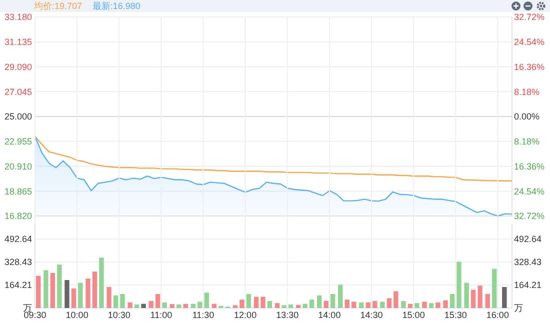 The height and width of the screenshot is (325, 550). I want to click on y-tick-label: 29.090, so click(18, 67).